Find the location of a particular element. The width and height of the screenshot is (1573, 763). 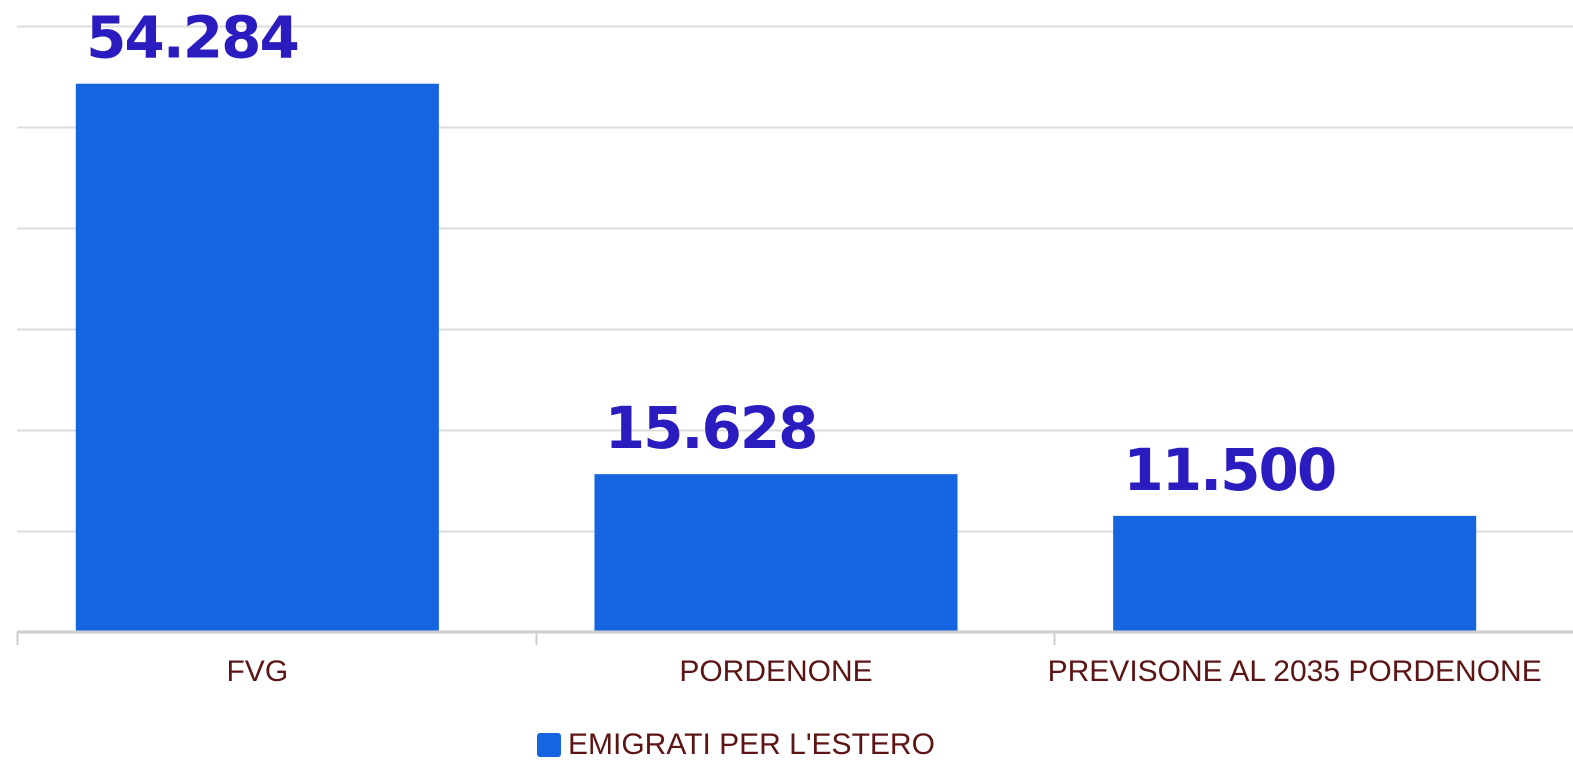

data-label: 54.284 is located at coordinates (192, 38).